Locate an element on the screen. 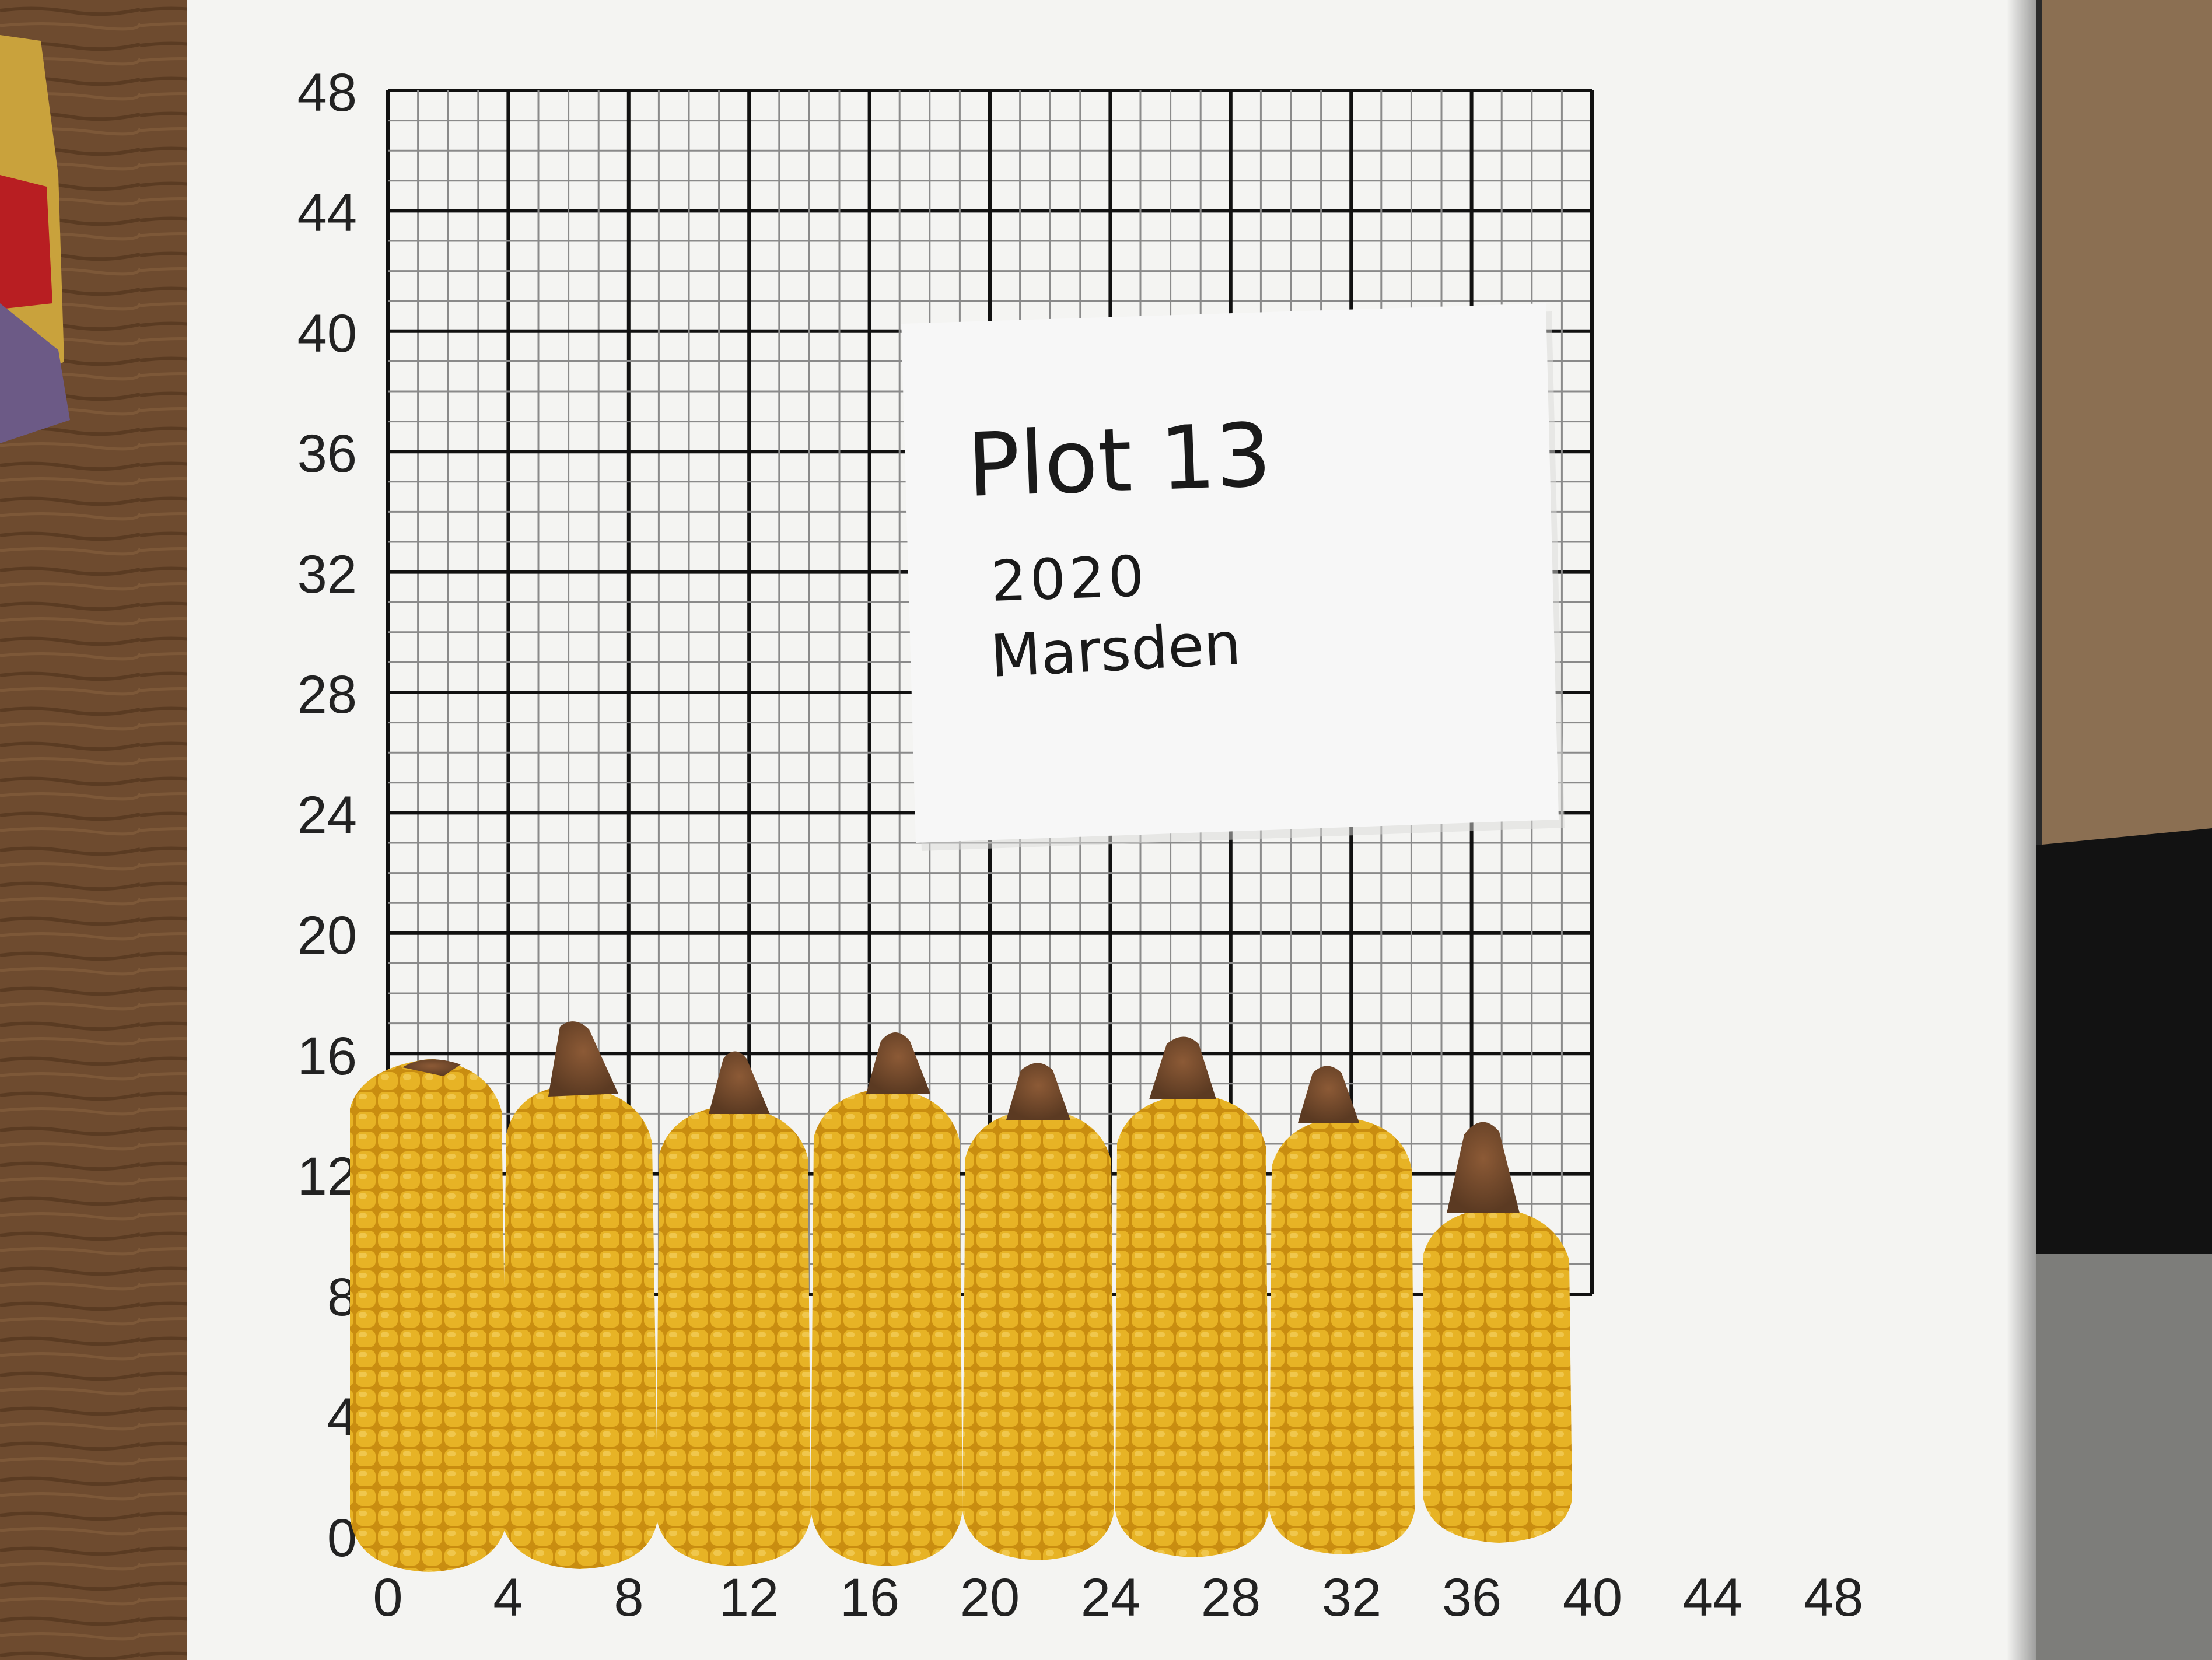 The width and height of the screenshot is (2212, 1660). y-label-48: 48 is located at coordinates (328, 92).